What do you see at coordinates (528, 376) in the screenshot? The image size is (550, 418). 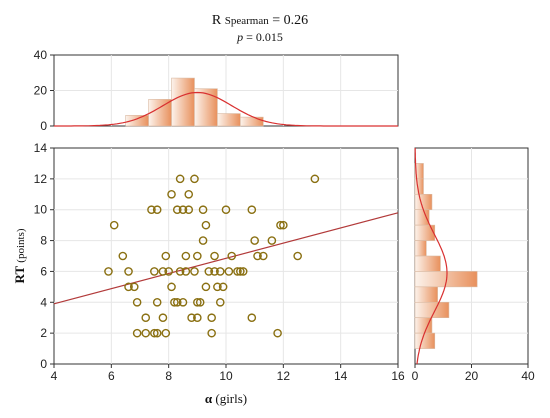 I see `right-x-tick-label: 40` at bounding box center [528, 376].